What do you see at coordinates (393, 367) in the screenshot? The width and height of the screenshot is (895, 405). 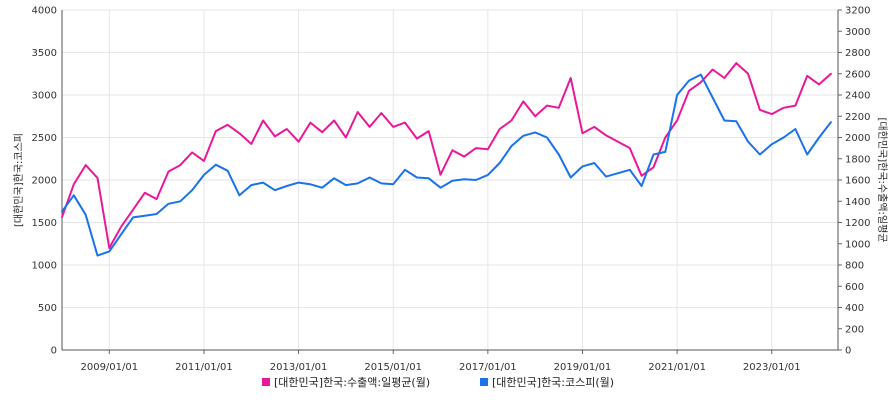 I see `x-tick-label: 2015/01/01` at bounding box center [393, 367].